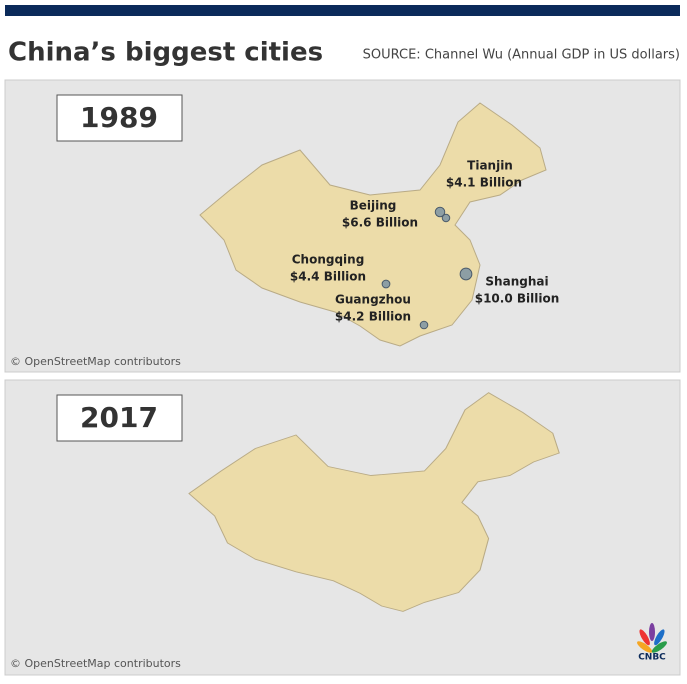  I want to click on year: 1989, so click(119, 117).